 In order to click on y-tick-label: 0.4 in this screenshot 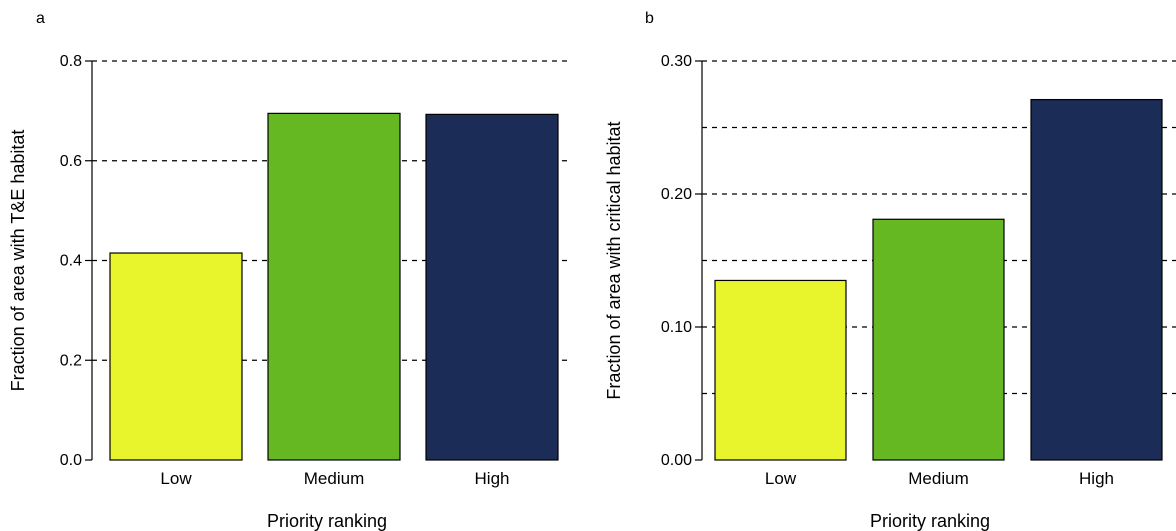, I will do `click(71, 261)`.